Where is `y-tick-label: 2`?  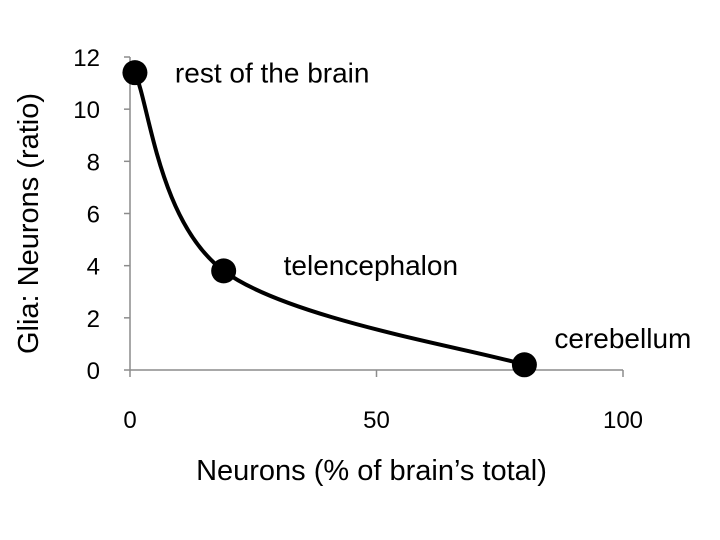 y-tick-label: 2 is located at coordinates (93, 319).